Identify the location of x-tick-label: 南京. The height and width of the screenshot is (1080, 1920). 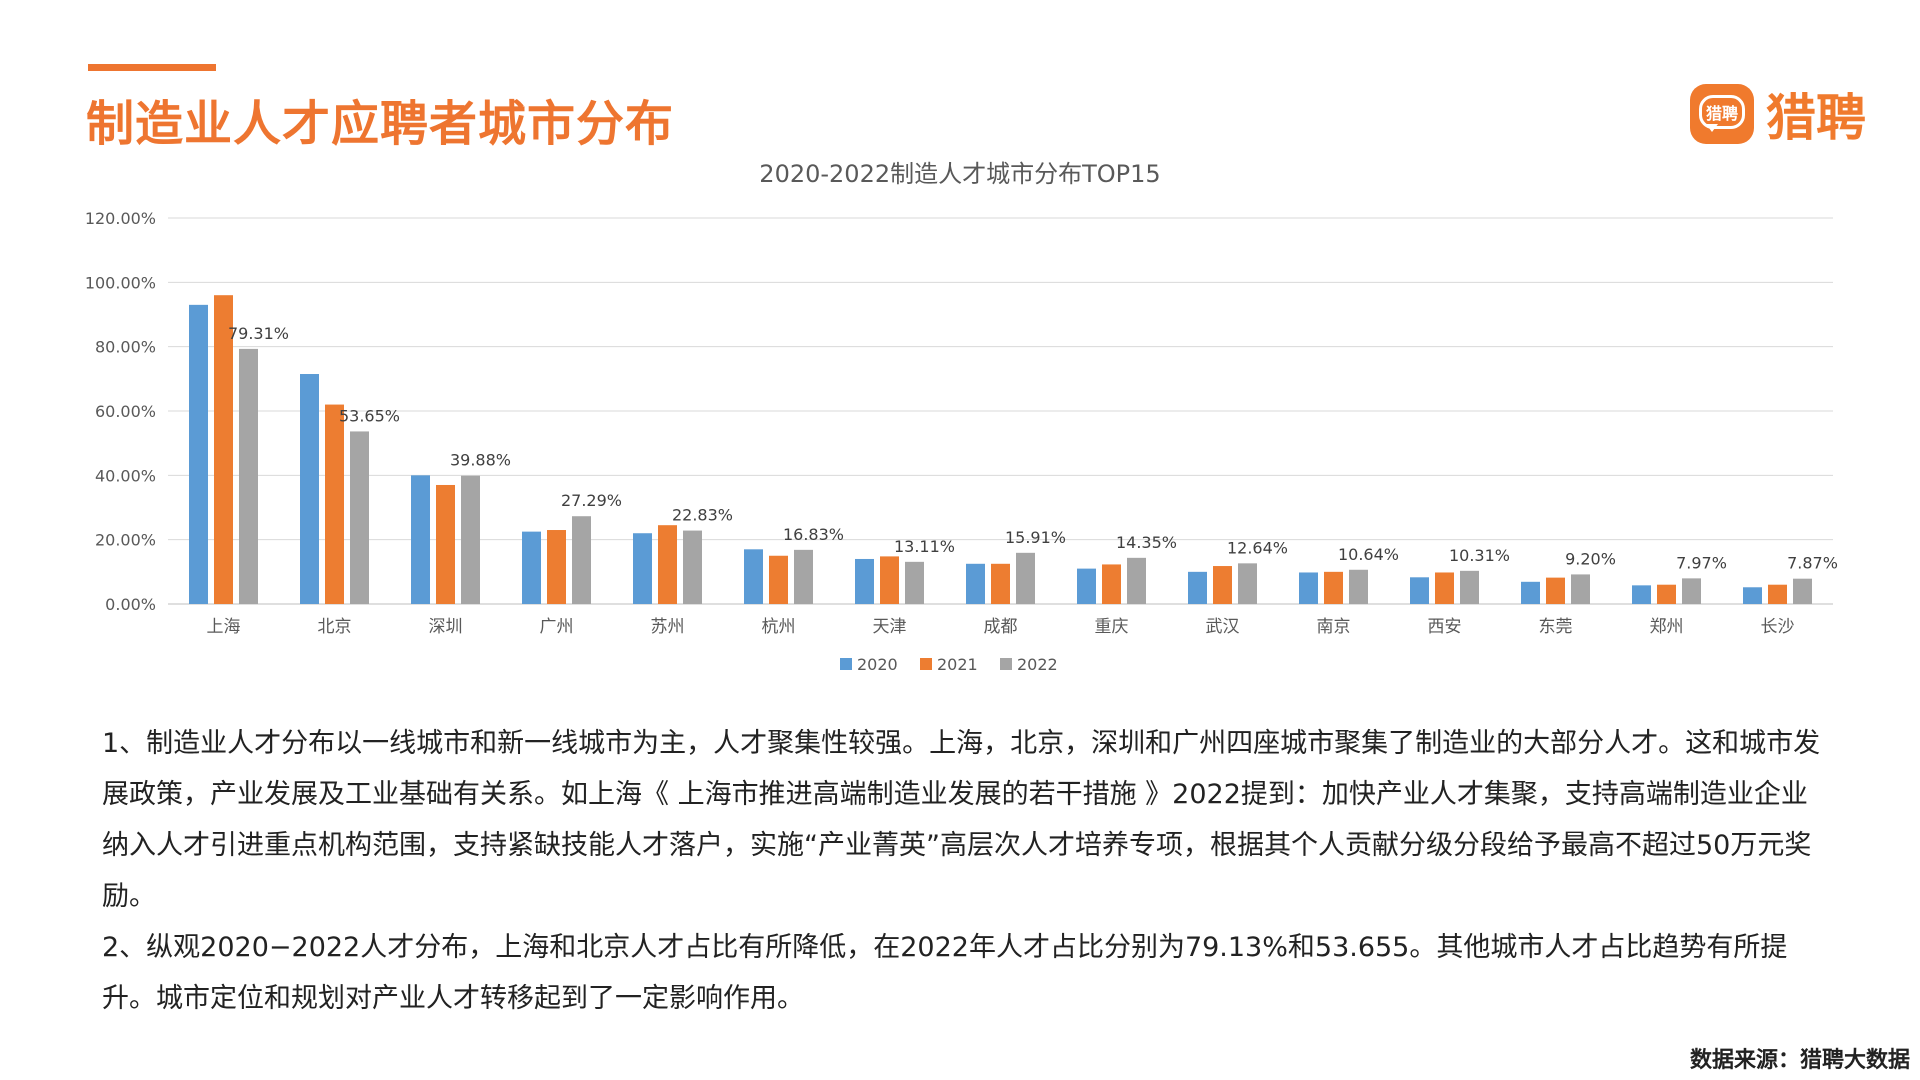
(1334, 627).